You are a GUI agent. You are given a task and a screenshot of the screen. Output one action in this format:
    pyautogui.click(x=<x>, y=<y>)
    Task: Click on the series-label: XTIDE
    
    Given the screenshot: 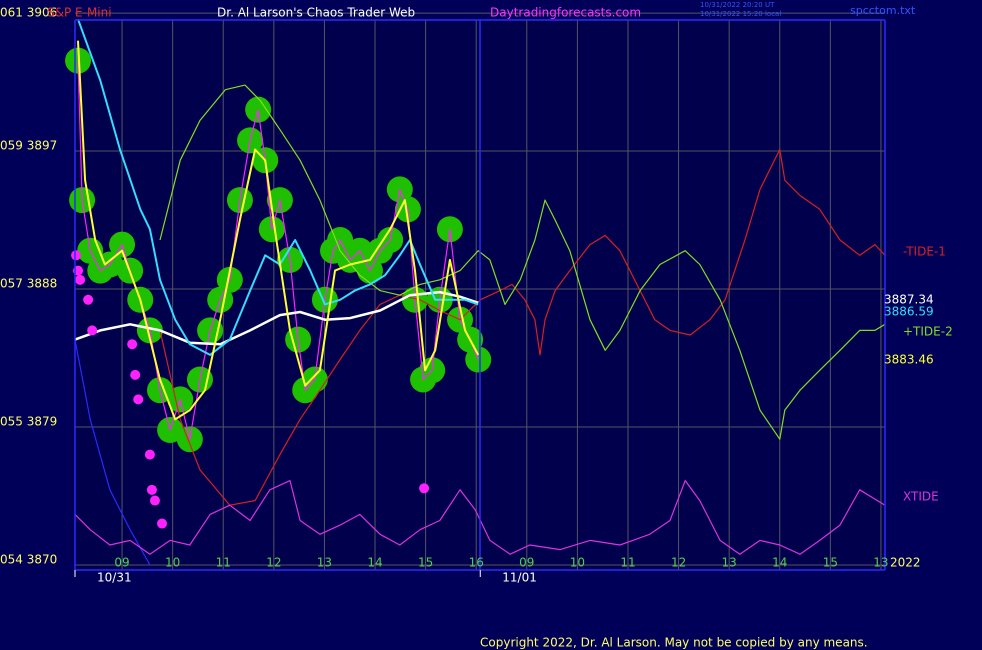 What is the action you would take?
    pyautogui.click(x=921, y=497)
    